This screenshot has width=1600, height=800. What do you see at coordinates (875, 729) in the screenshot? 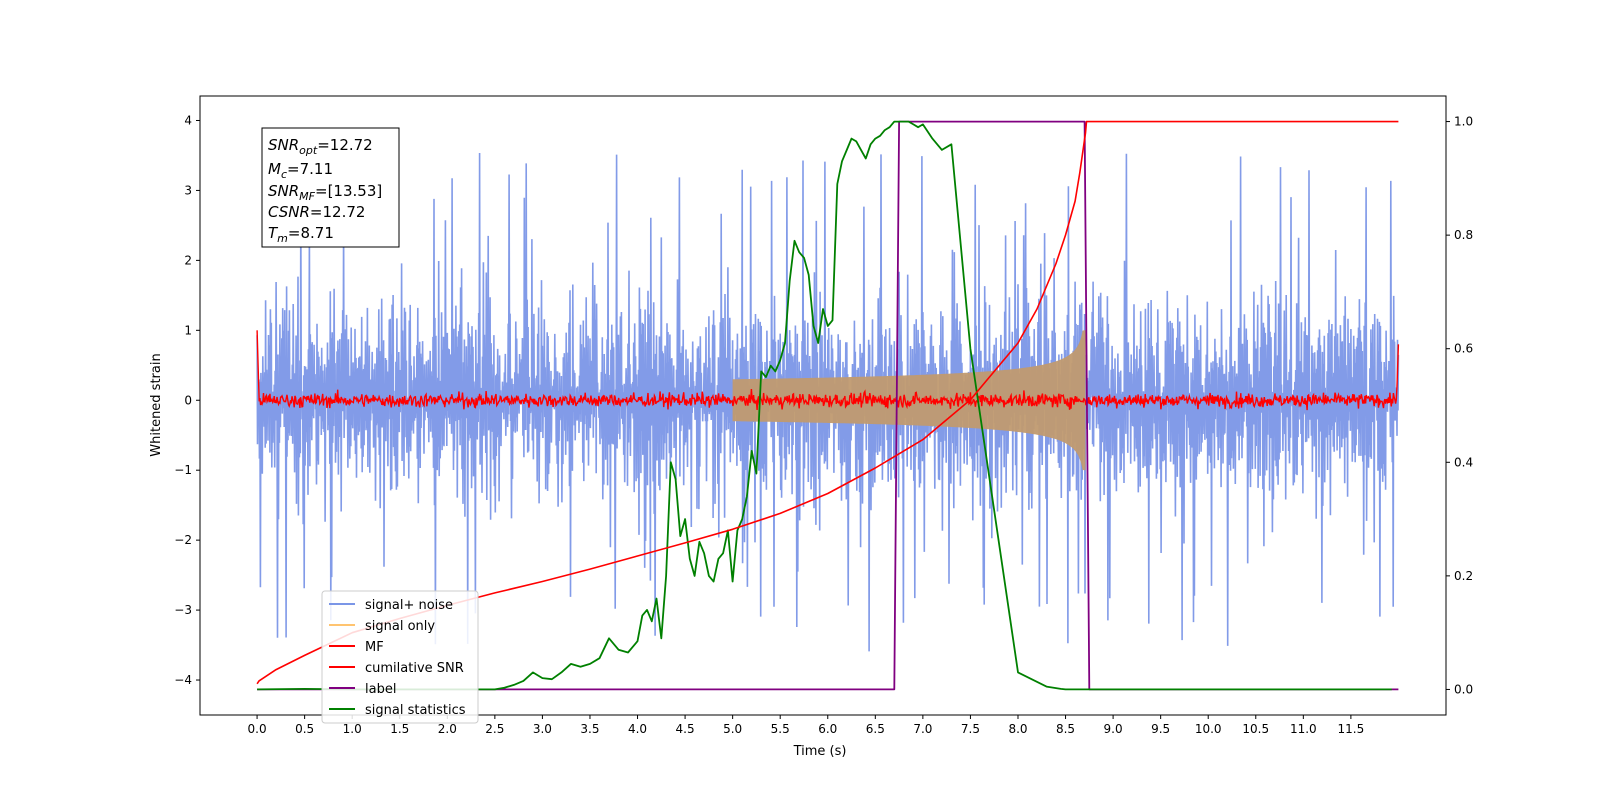
I see `x-tick-label: 6.5` at bounding box center [875, 729].